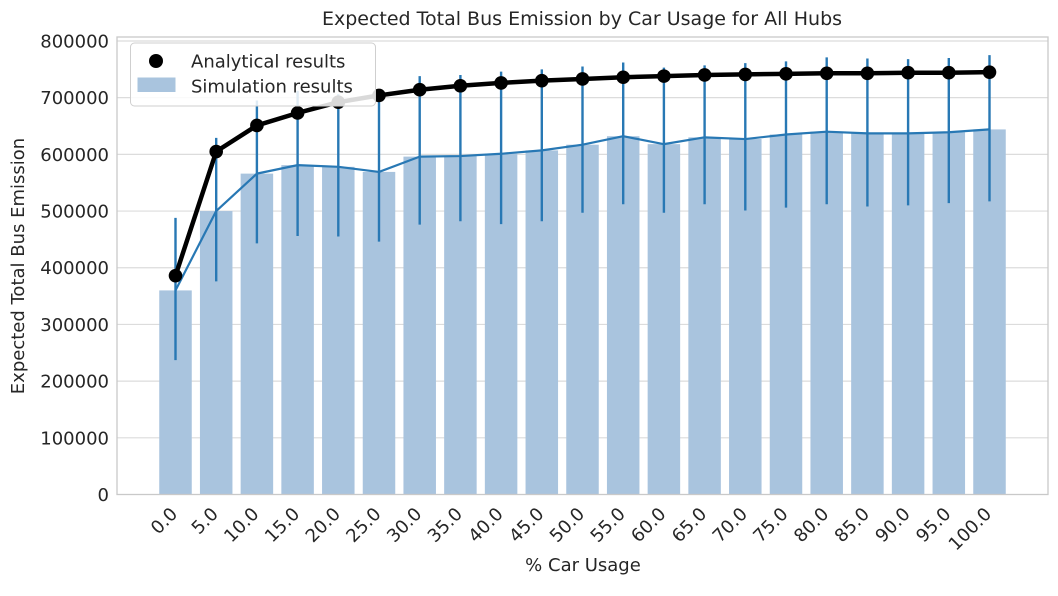 This screenshot has height=596, width=1058. I want to click on legend-simulation-patch-icon, so click(156, 84).